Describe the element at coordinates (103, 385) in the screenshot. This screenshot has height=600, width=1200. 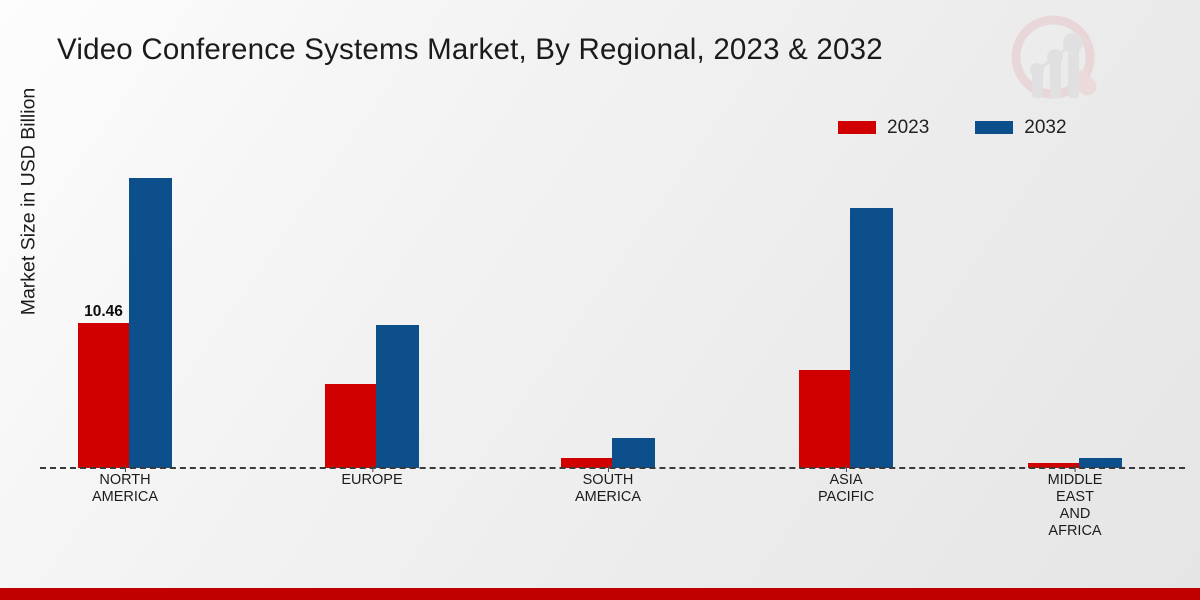
I see `bar-2023-north-america: 10.46` at that location.